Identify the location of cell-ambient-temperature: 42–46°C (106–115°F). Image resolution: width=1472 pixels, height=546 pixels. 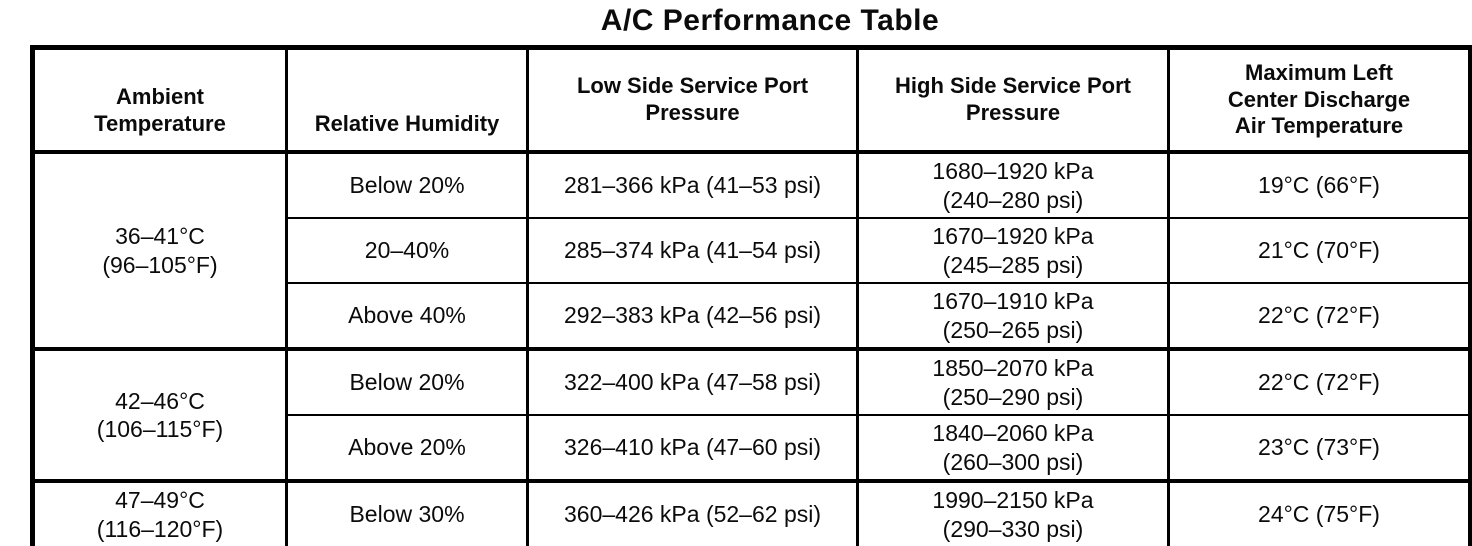
(159, 414).